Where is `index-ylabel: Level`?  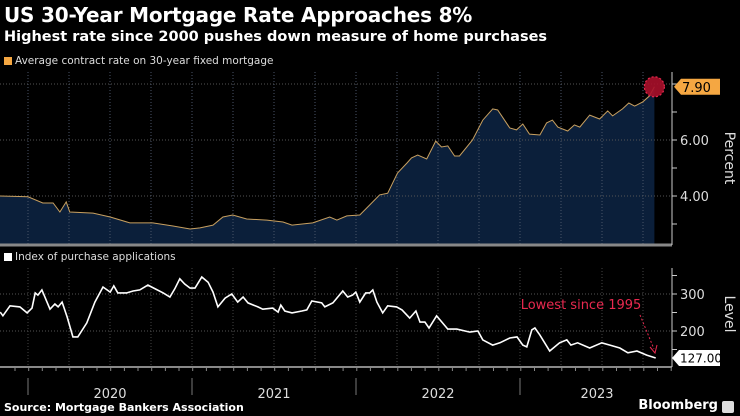 index-ylabel: Level is located at coordinates (729, 314).